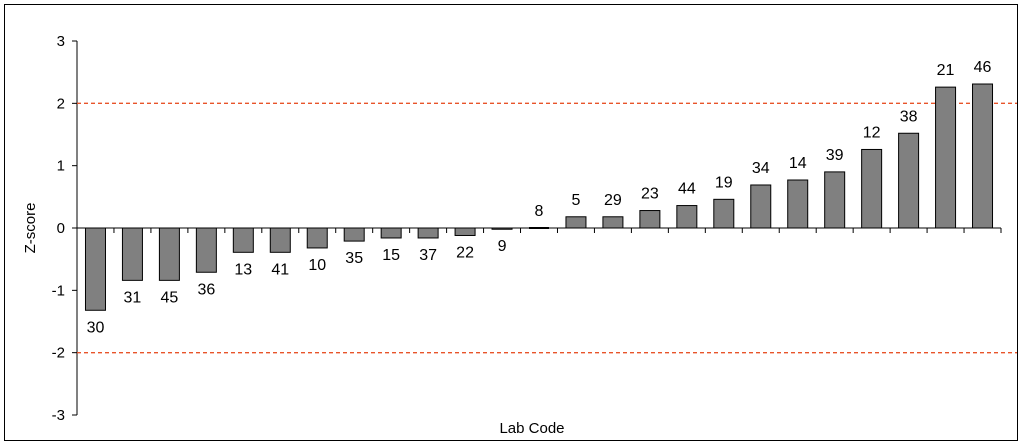  Describe the element at coordinates (539, 211) in the screenshot. I see `bar-label: 8` at that location.